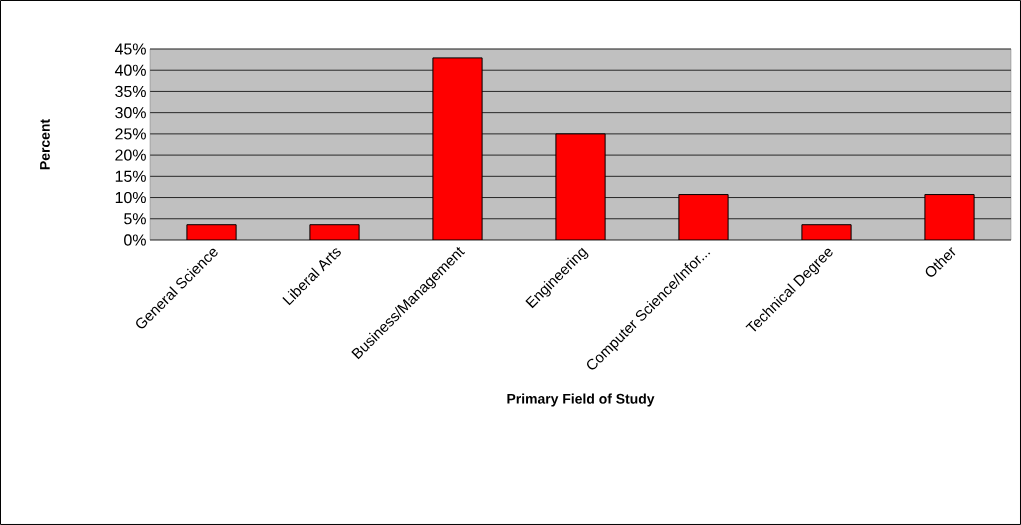 Image resolution: width=1021 pixels, height=525 pixels. What do you see at coordinates (130, 197) in the screenshot?
I see `y-tick-label: 10%` at bounding box center [130, 197].